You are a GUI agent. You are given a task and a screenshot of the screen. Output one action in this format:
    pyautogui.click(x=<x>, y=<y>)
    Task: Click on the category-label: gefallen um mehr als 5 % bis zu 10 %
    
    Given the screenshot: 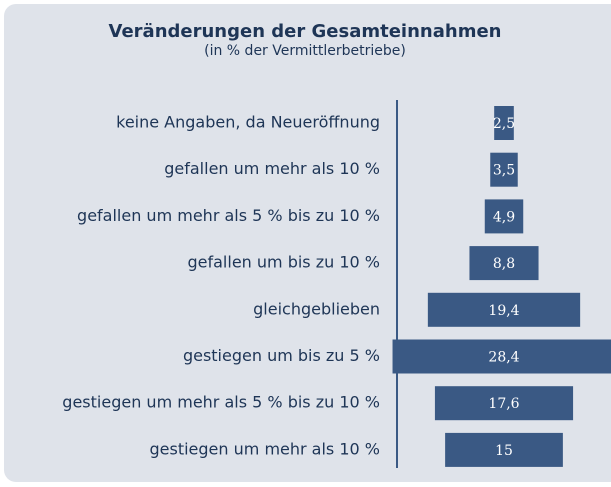 What is the action you would take?
    pyautogui.click(x=228, y=215)
    